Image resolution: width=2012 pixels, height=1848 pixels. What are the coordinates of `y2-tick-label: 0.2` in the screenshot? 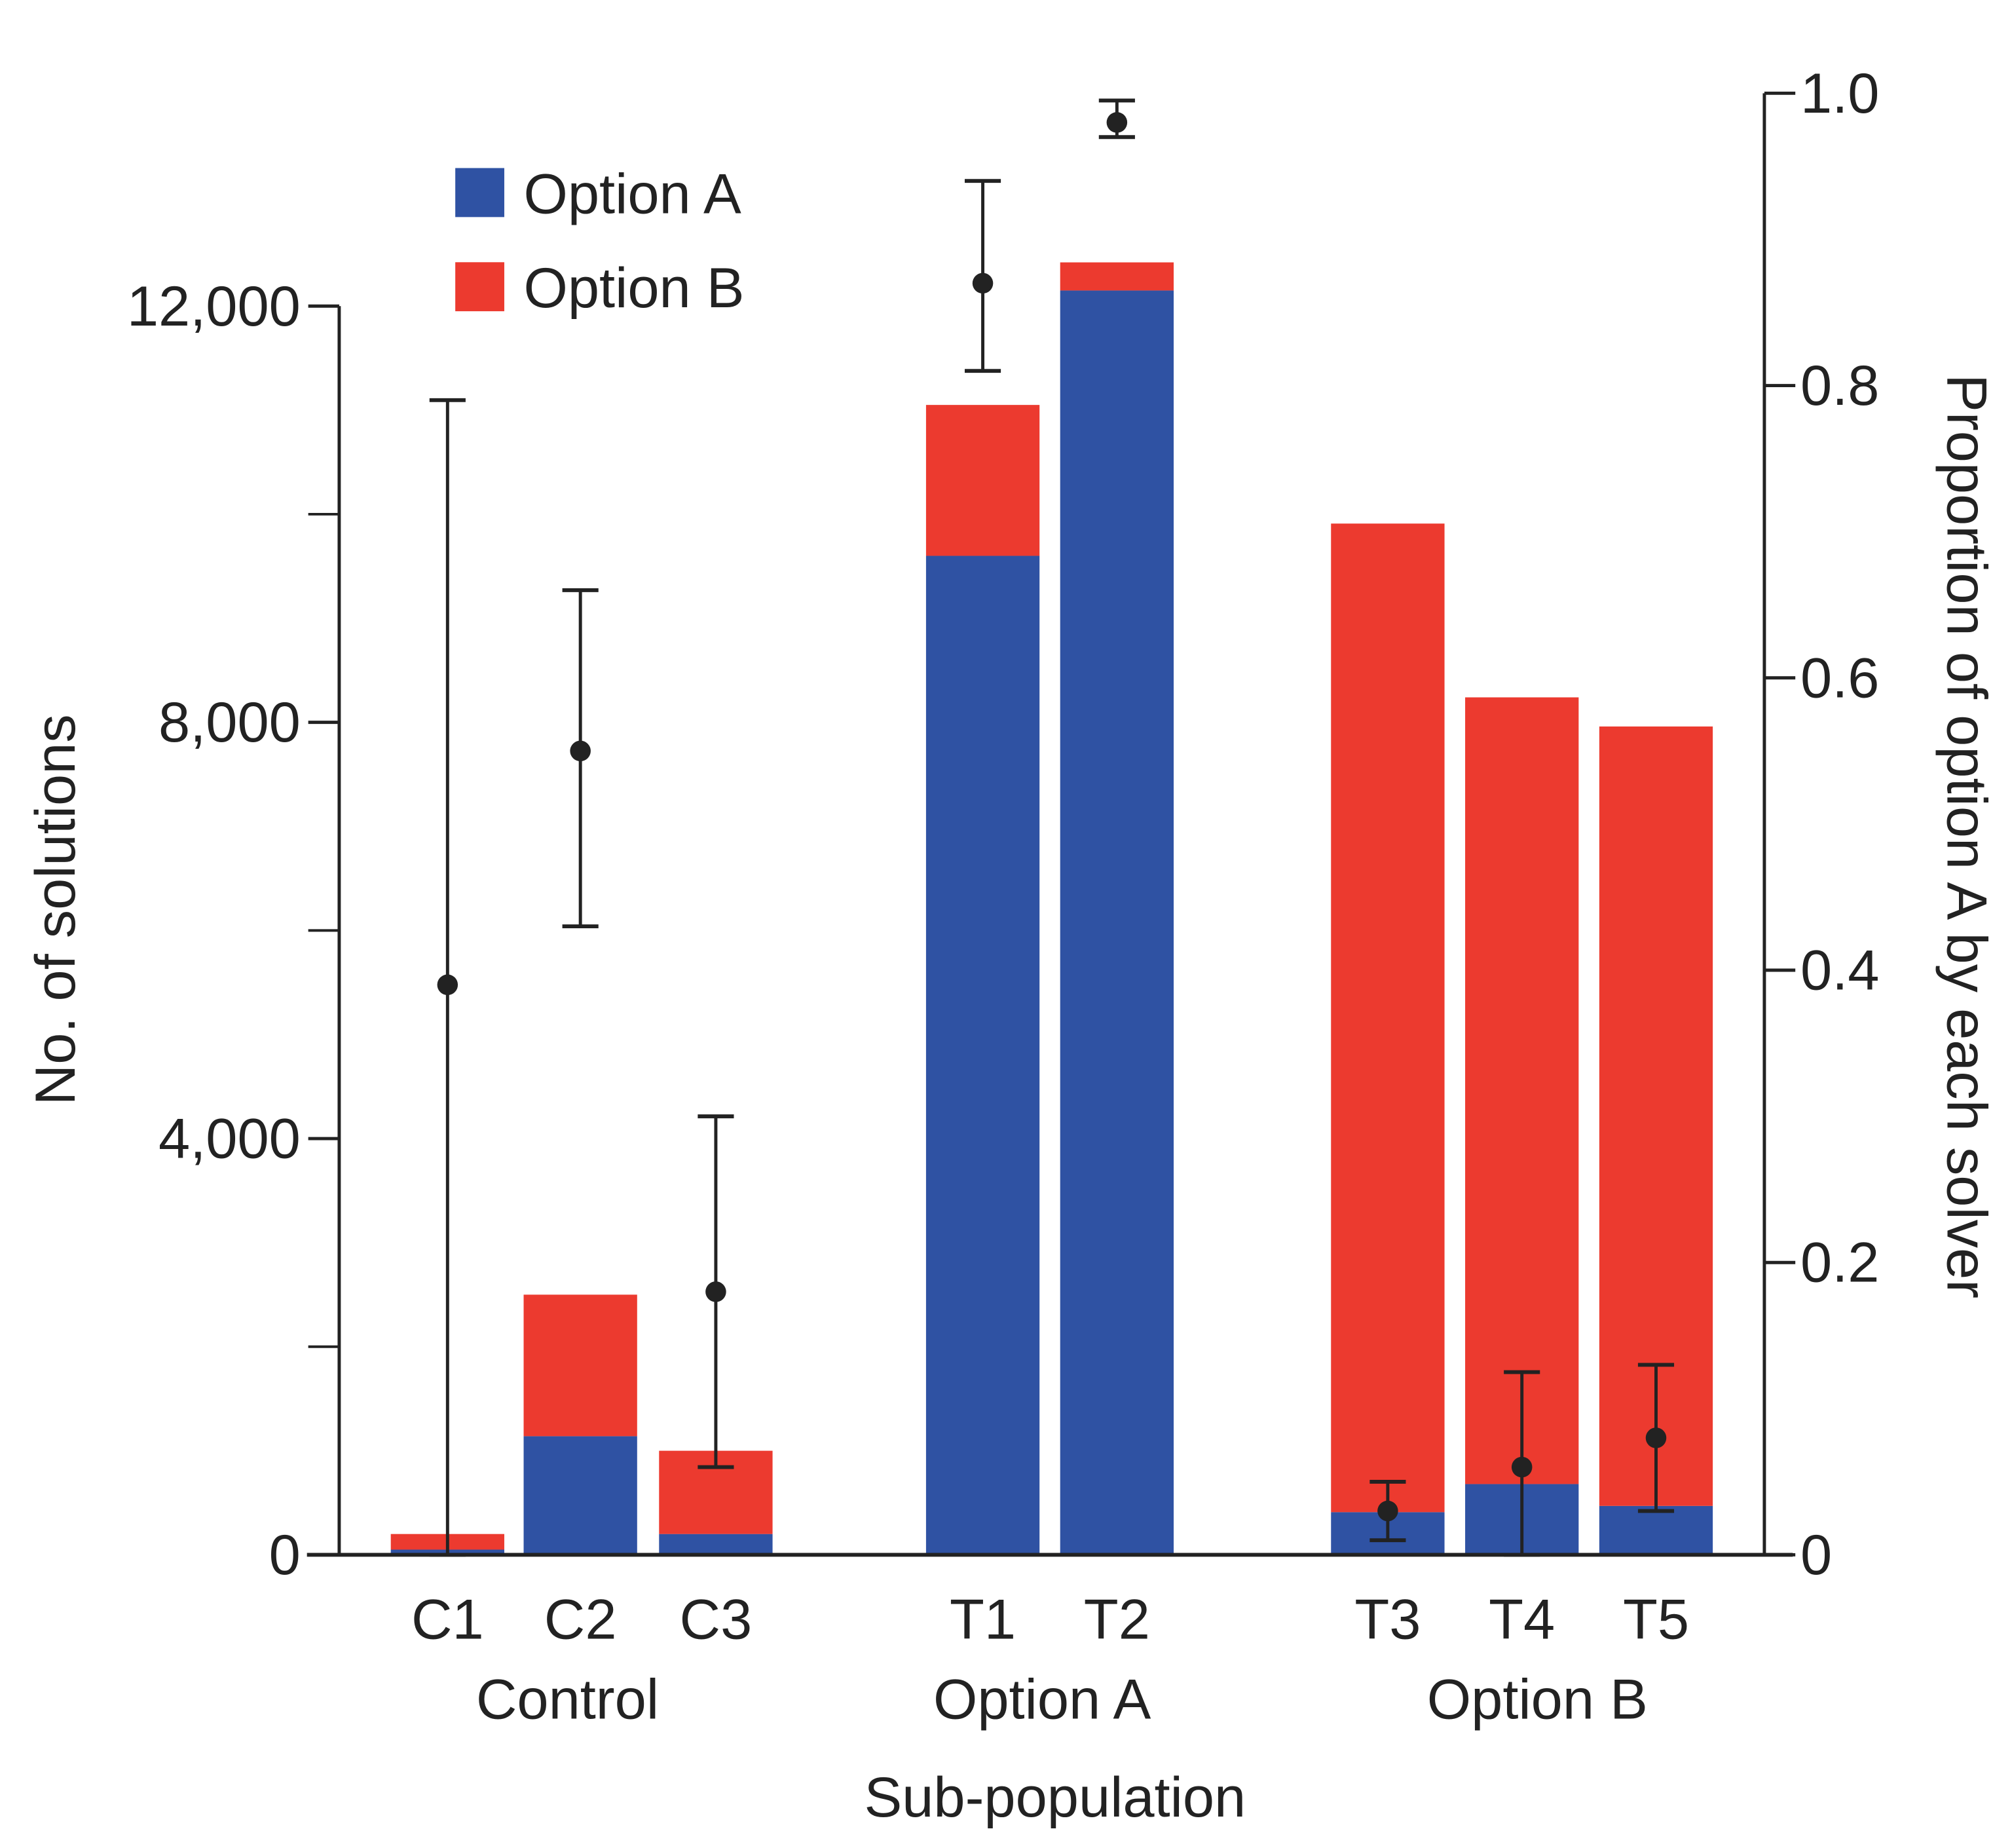 It's located at (1839, 1263).